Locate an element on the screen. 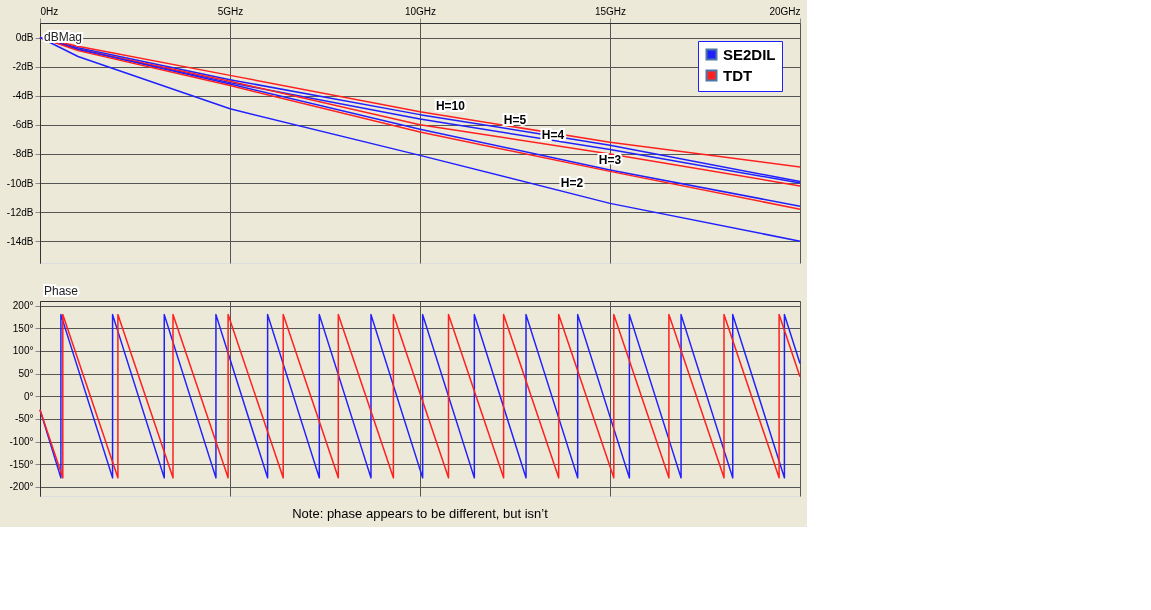 The image size is (1151, 610). x-tick-label: 0Hz is located at coordinates (49, 11).